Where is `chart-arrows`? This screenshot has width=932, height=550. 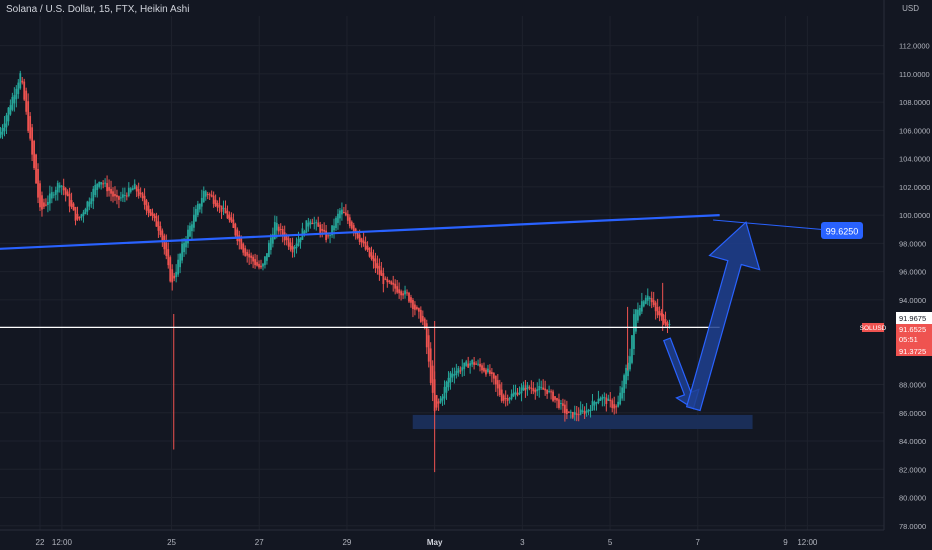 chart-arrows is located at coordinates (712, 316).